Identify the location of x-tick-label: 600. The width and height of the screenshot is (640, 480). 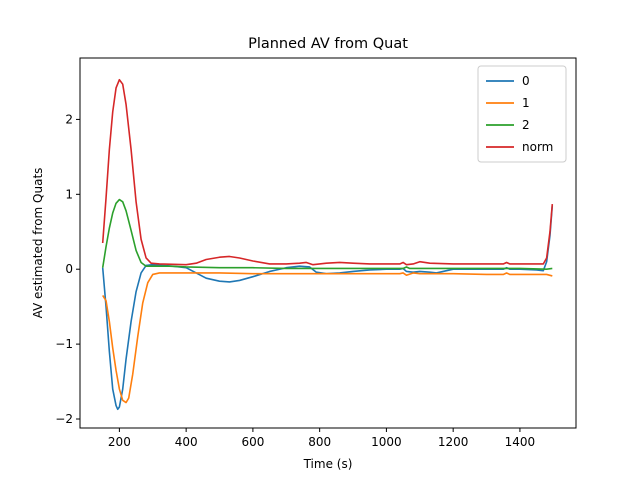
(252, 442).